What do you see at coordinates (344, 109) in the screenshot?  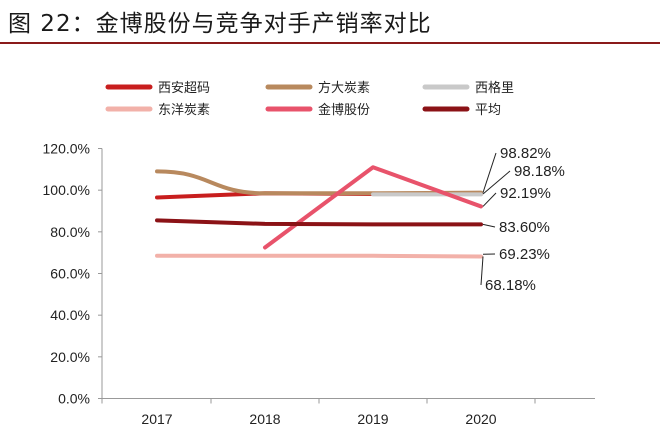 I see `legend-label: 金博股份` at bounding box center [344, 109].